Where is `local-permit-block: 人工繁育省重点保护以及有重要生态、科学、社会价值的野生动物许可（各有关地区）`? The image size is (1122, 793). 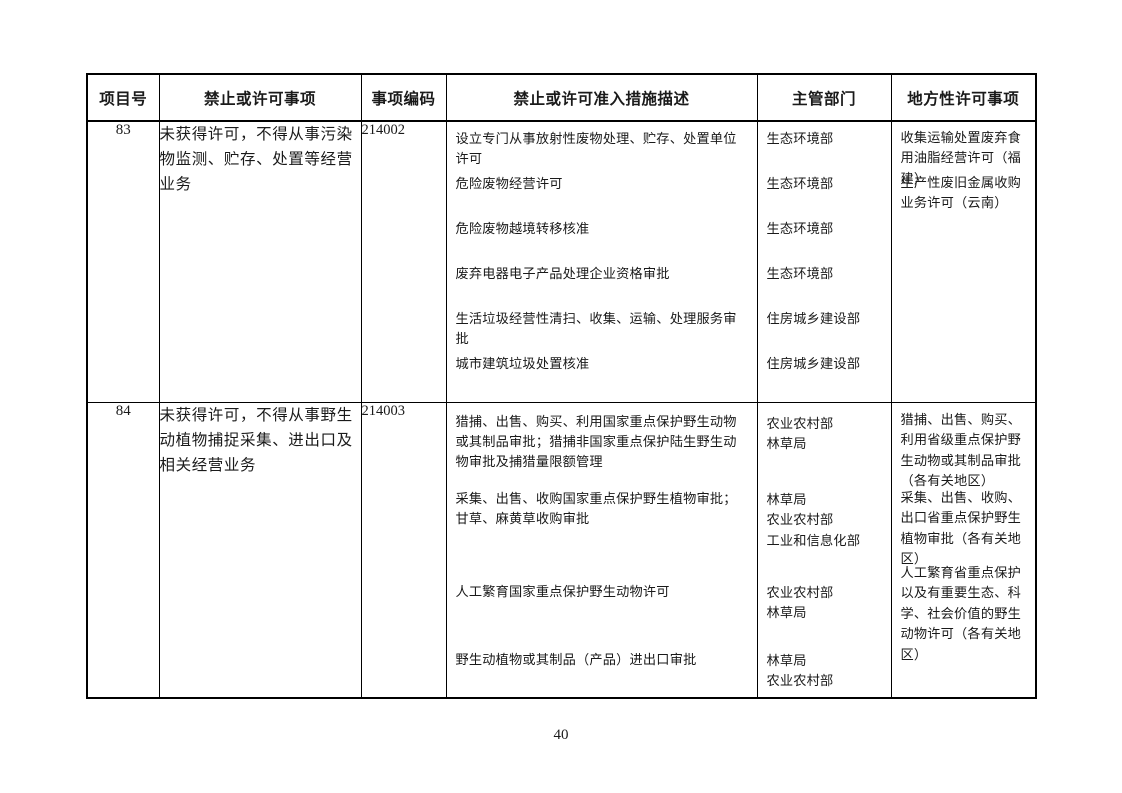 local-permit-block: 人工繁育省重点保护以及有重要生态、科学、社会价值的野生动物许可（各有关地区） is located at coordinates (964, 615).